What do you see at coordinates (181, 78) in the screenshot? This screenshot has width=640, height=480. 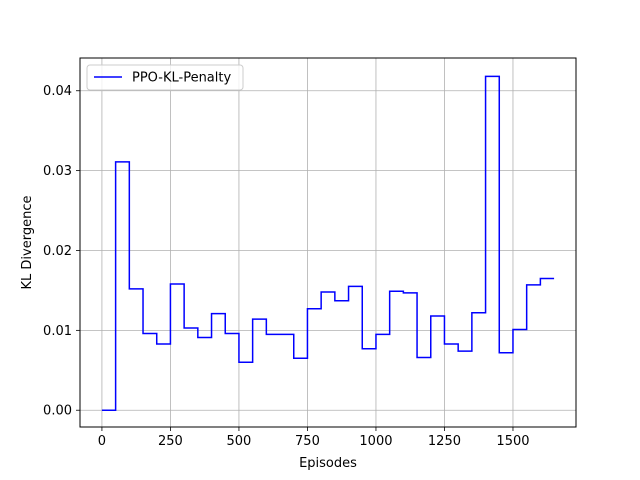 I see `legend-label: PPO-KL-Penalty` at bounding box center [181, 78].